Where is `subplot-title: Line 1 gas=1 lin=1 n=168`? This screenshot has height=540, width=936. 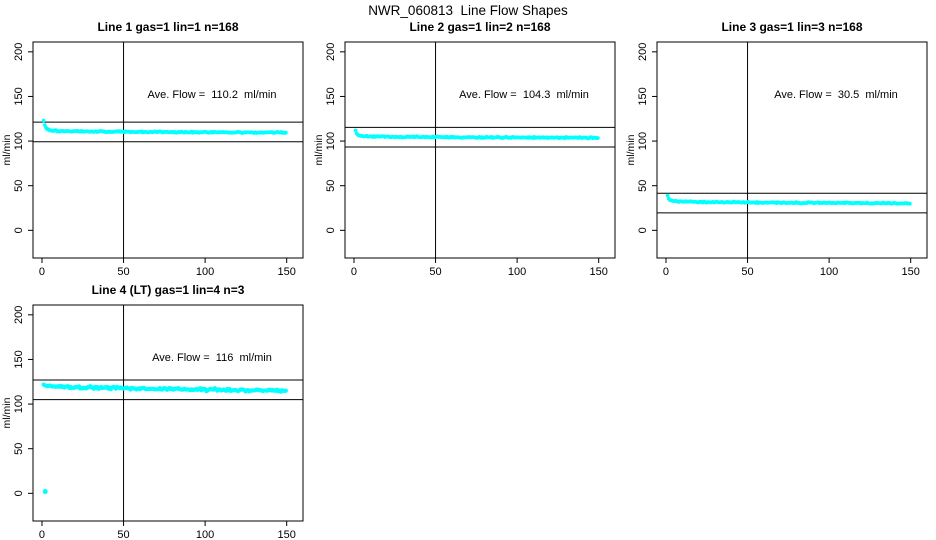
subplot-title: Line 1 gas=1 lin=1 n=168 is located at coordinates (167, 27).